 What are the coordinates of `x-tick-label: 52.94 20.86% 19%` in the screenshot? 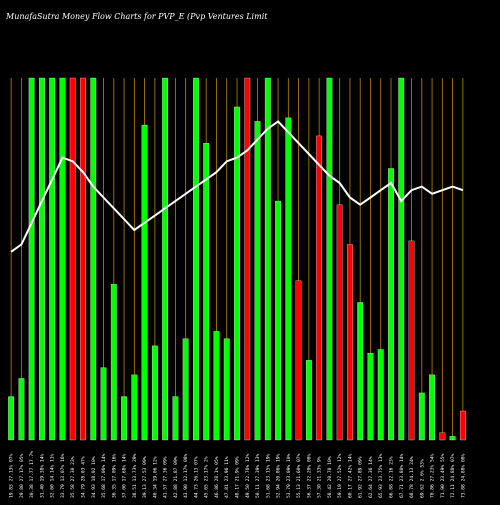 It's located at (279, 476).